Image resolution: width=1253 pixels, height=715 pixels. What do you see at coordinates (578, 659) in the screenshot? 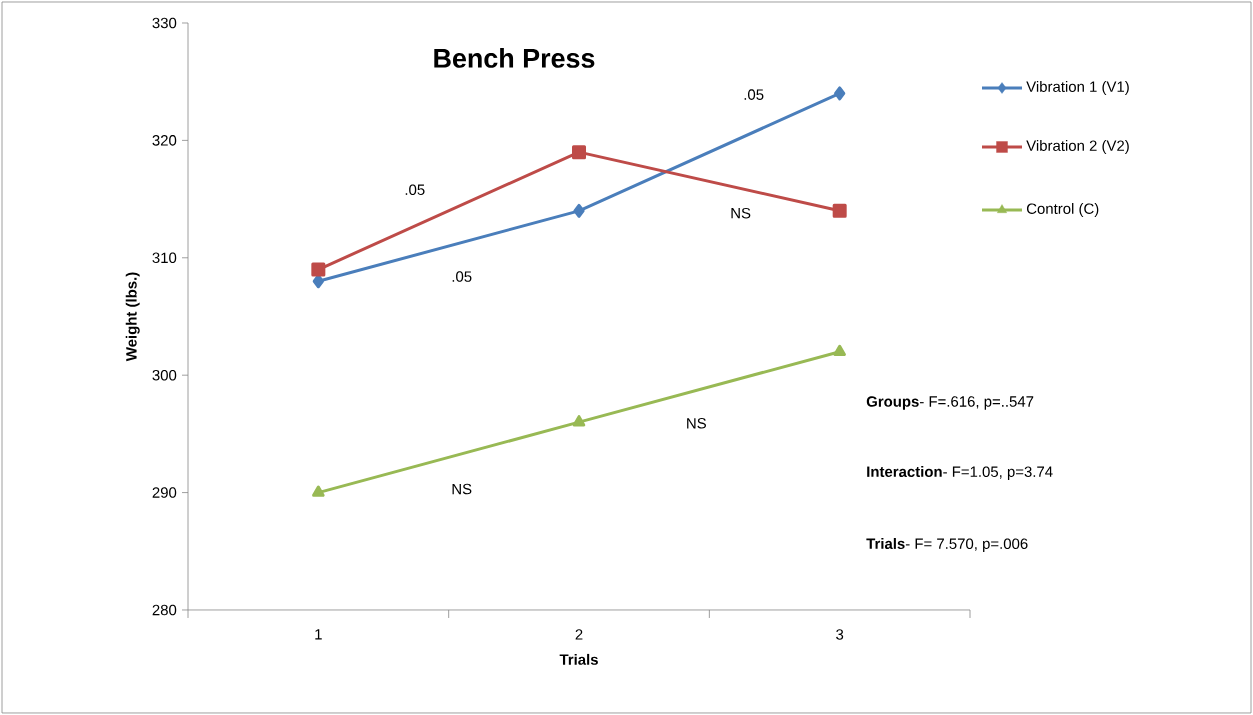
I see `x-axis-title: Trials` at bounding box center [578, 659].